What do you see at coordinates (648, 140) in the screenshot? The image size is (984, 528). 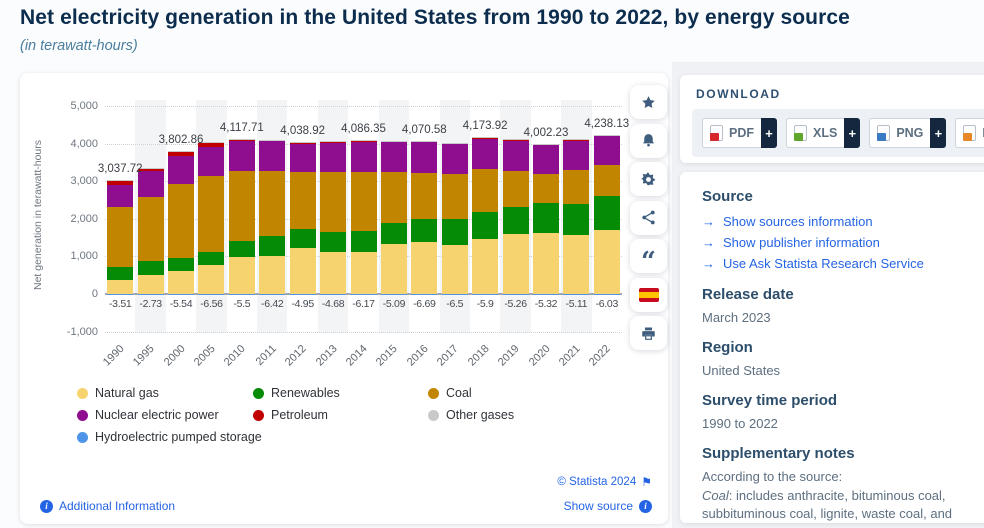 I see `notification-button` at bounding box center [648, 140].